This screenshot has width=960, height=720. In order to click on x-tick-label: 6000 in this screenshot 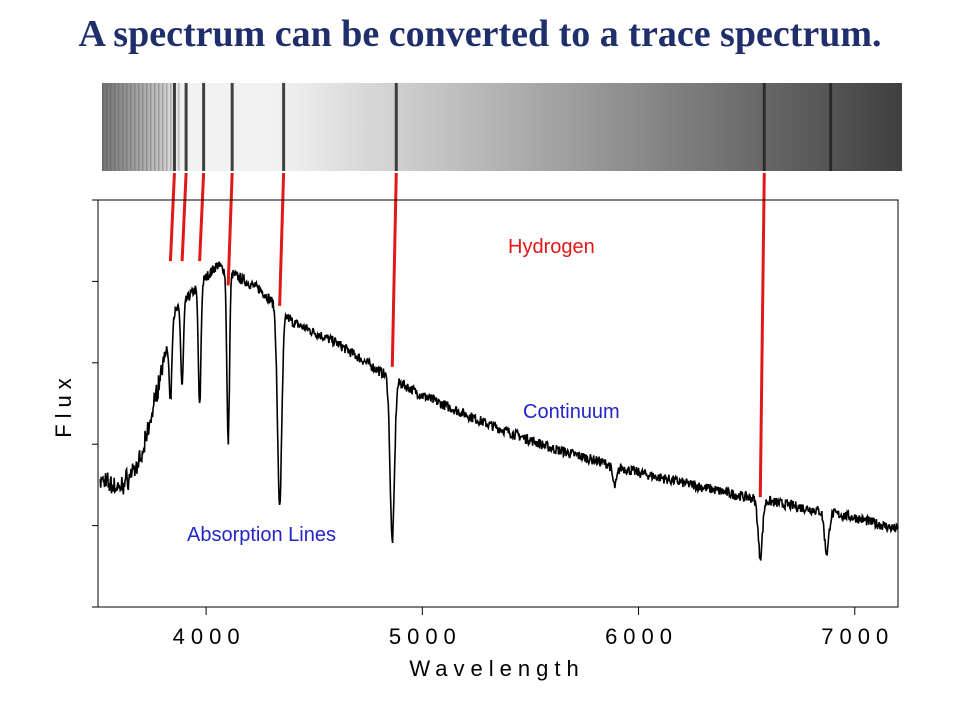, I will do `click(641, 636)`.